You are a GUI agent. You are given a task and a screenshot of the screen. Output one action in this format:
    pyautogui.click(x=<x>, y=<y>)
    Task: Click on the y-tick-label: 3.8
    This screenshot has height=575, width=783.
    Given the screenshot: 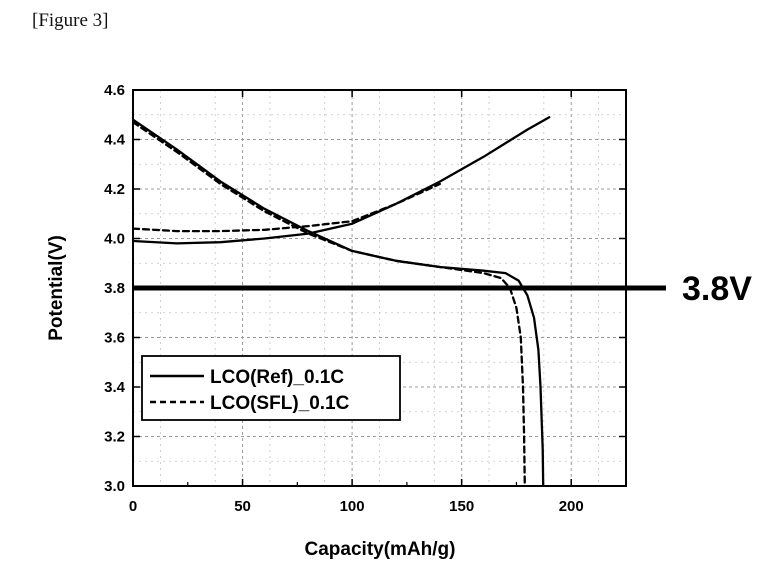 What is the action you would take?
    pyautogui.click(x=114, y=288)
    